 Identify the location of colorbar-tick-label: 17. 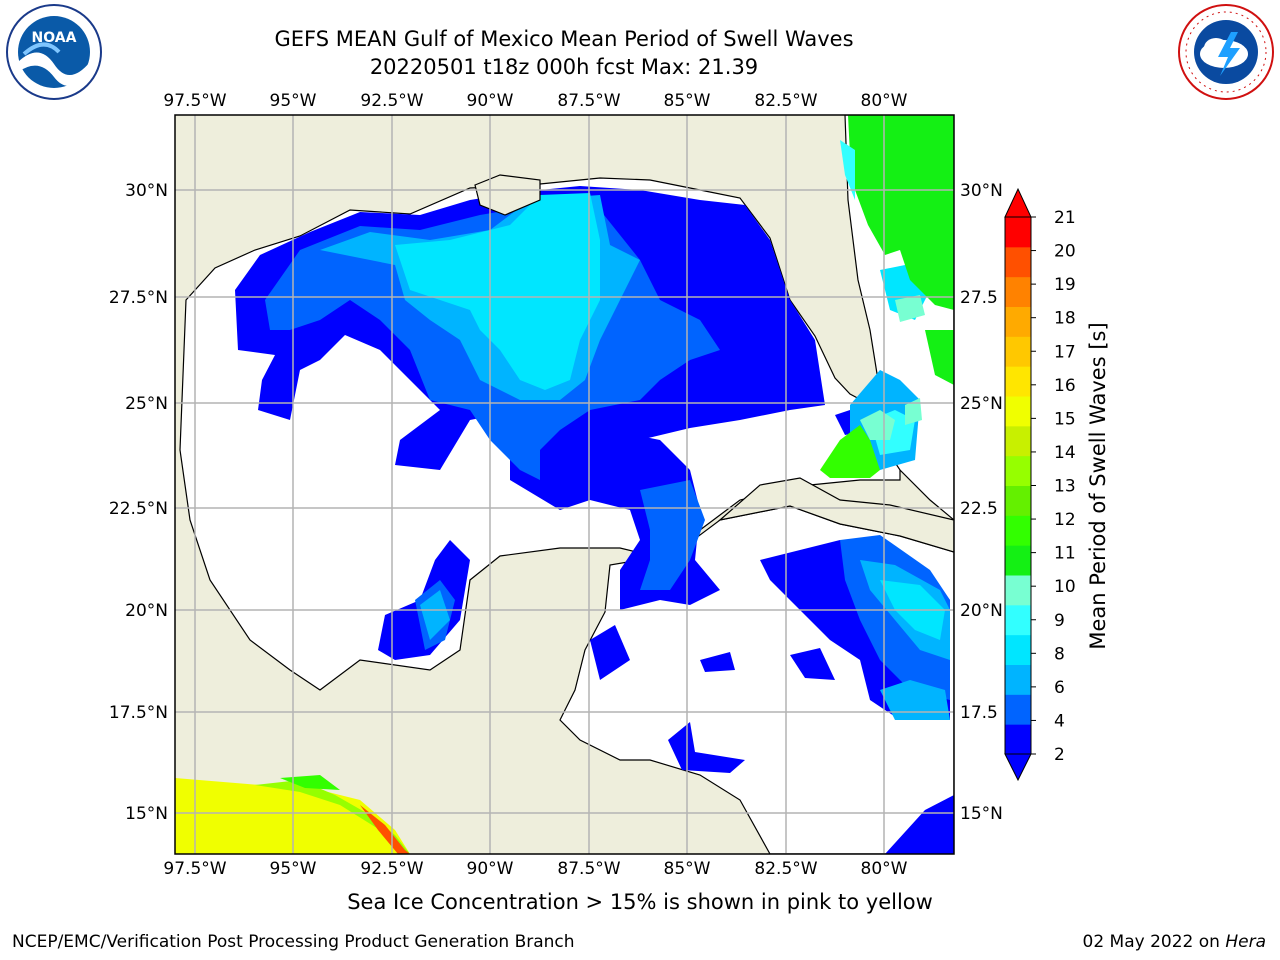
(1065, 352).